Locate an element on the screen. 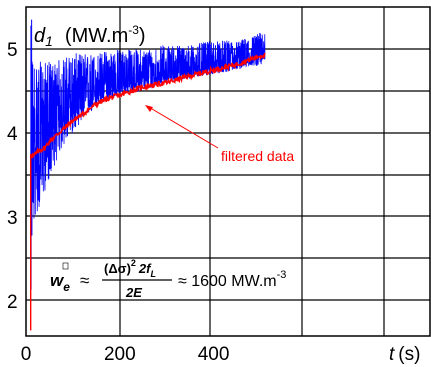 Image resolution: width=431 pixels, height=367 pixels. formula-lhs: we is located at coordinates (60, 282).